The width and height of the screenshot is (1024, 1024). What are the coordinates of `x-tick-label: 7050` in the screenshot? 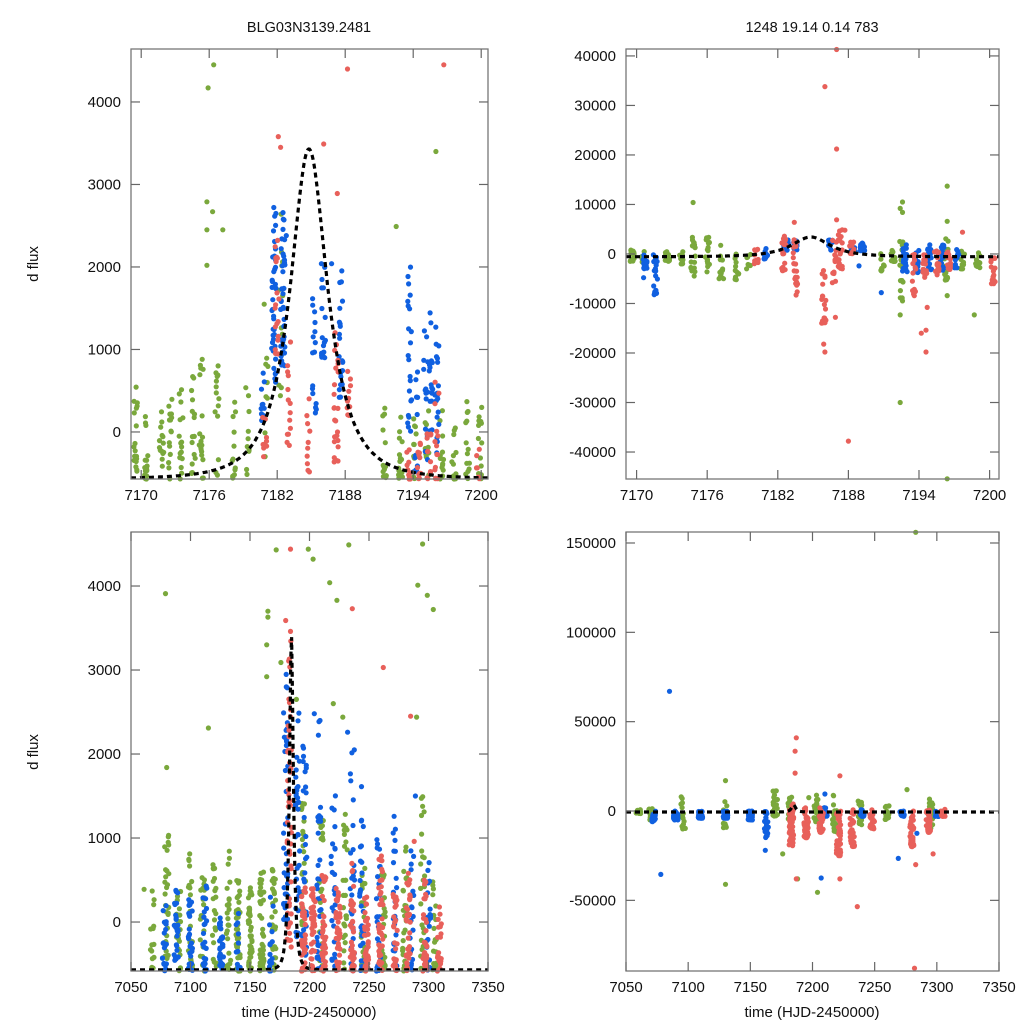 It's located at (625, 987).